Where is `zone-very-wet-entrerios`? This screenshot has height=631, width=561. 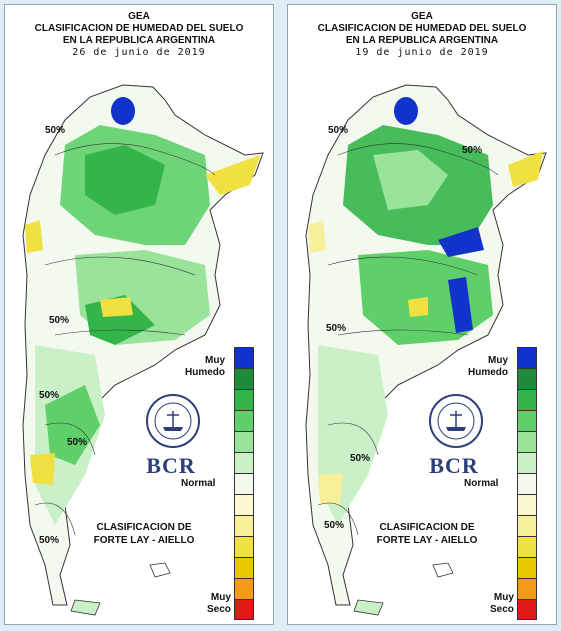
zone-very-wet-entrerios is located at coordinates (460, 305).